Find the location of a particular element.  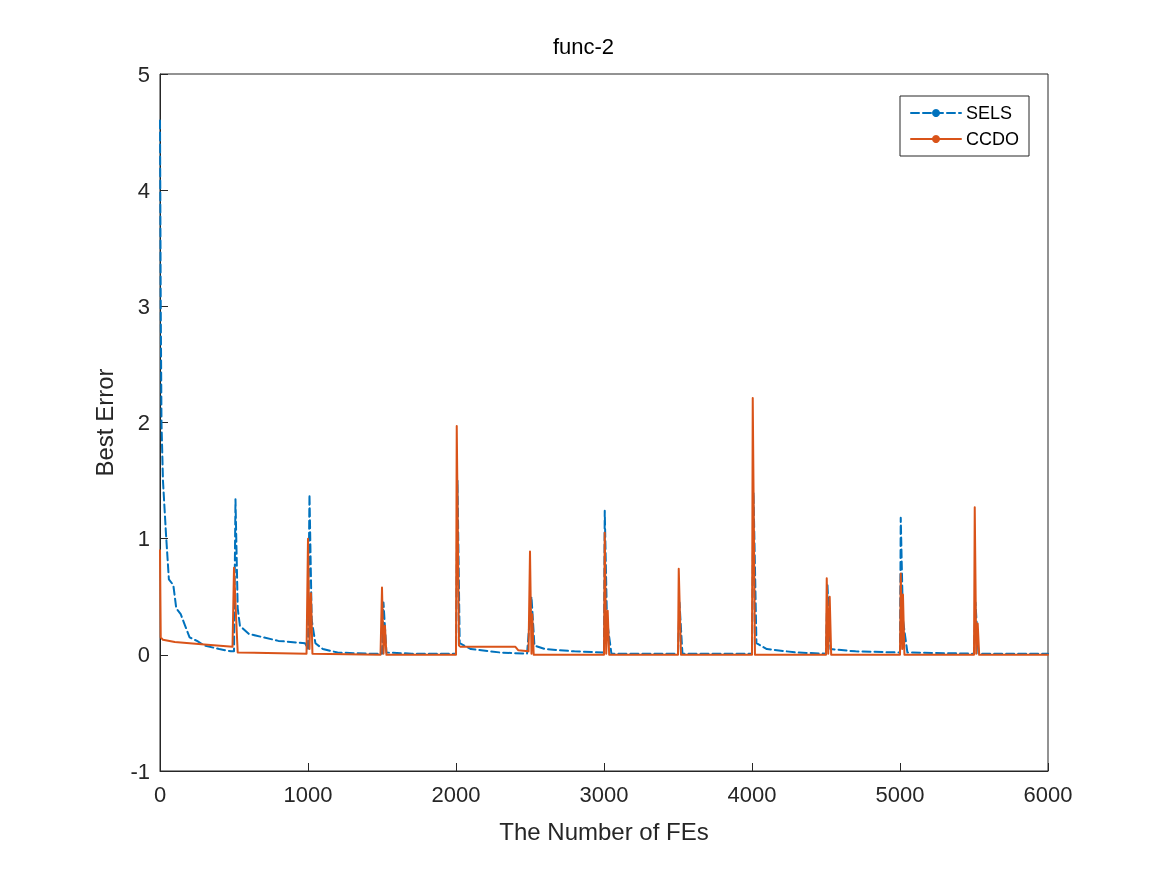

y-tick-label: 4 is located at coordinates (143, 190).